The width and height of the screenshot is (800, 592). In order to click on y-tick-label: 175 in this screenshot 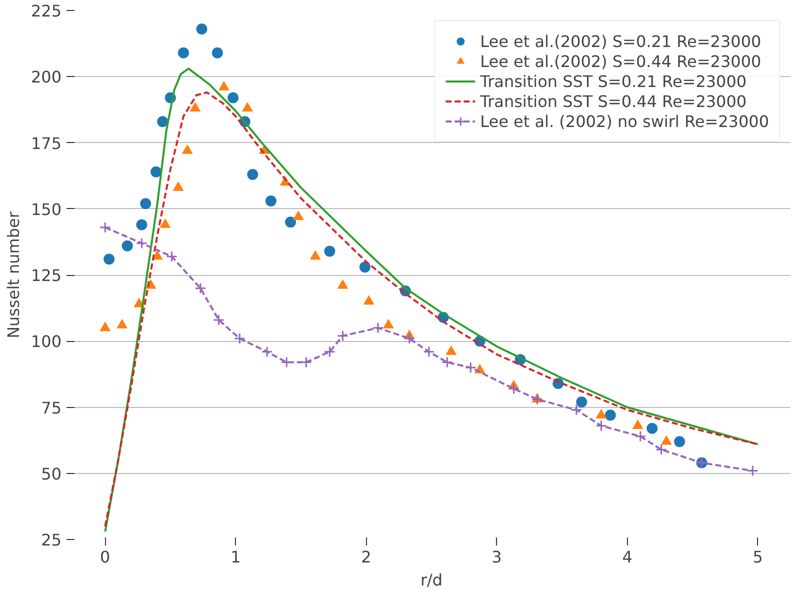, I will do `click(46, 143)`.